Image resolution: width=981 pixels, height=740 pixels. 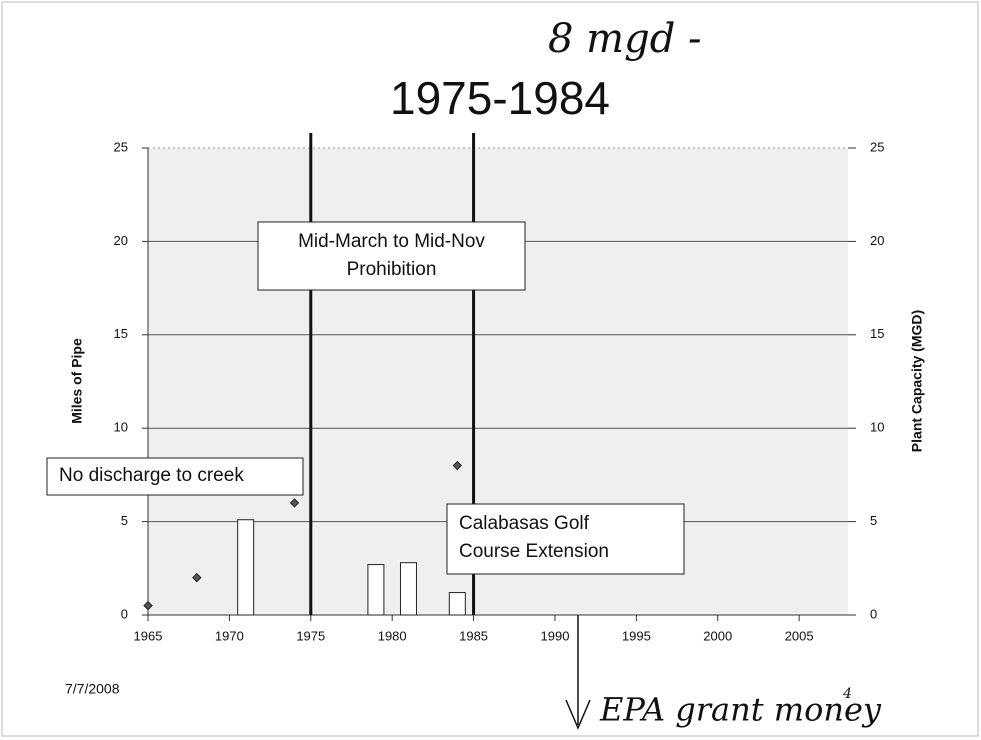 What do you see at coordinates (473, 635) in the screenshot?
I see `x-tick-label: 1985` at bounding box center [473, 635].